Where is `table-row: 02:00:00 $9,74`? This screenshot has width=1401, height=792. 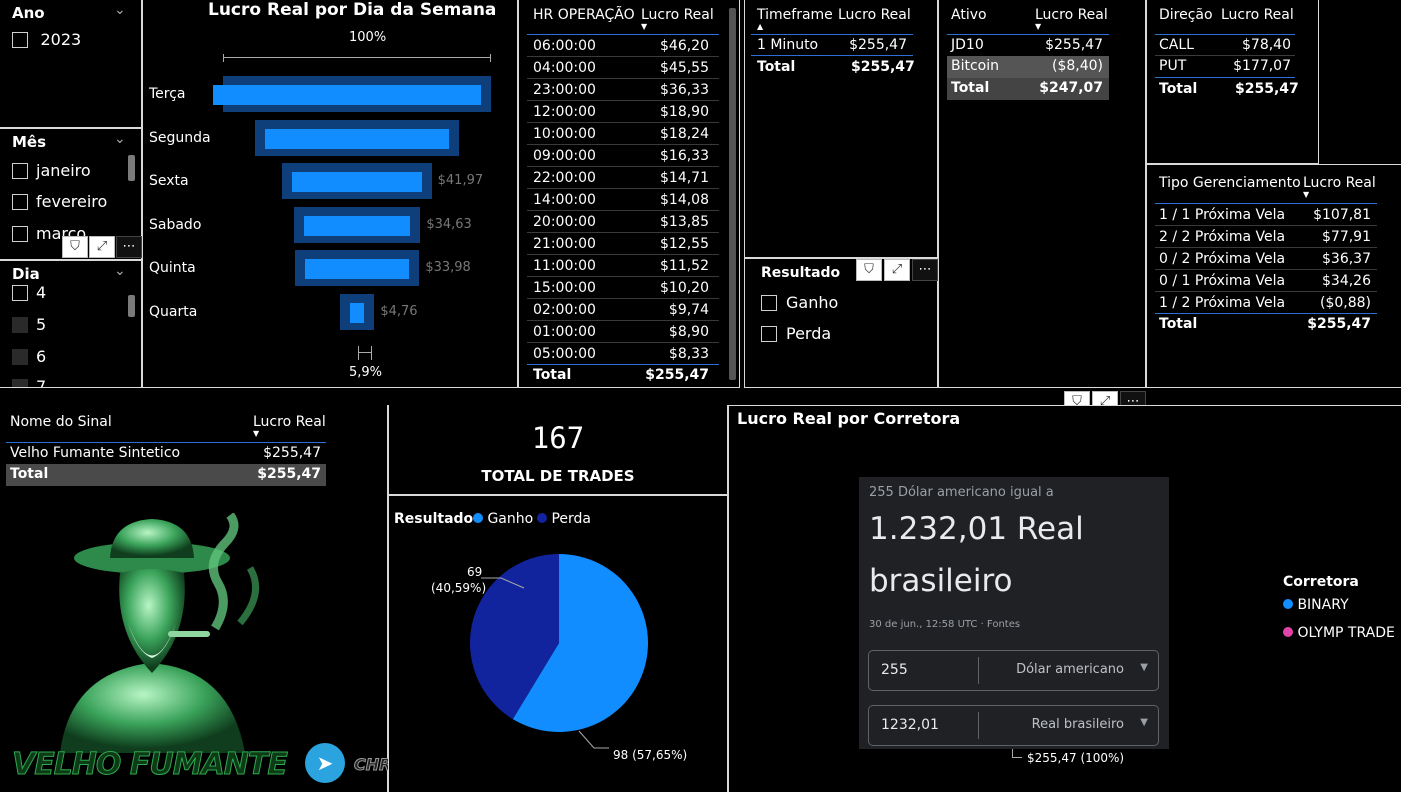
table-row: 02:00:00 $9,74 is located at coordinates (623, 310).